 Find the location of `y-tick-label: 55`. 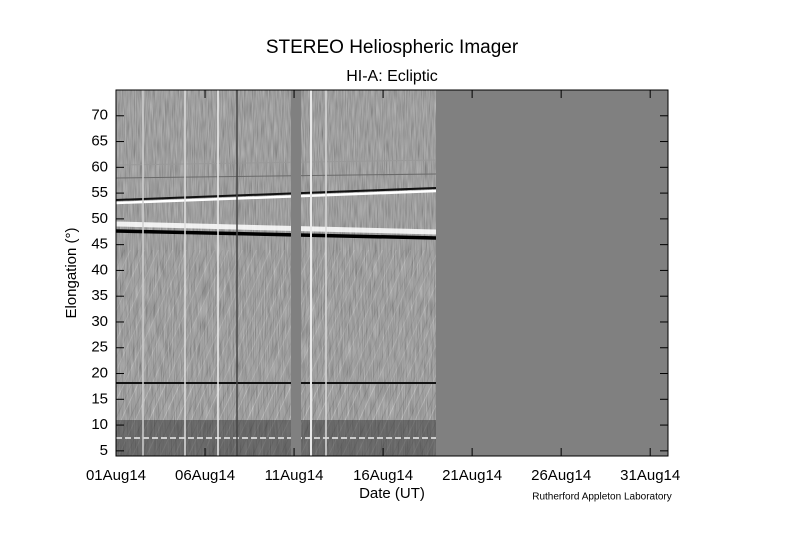

y-tick-label: 55 is located at coordinates (99, 192).